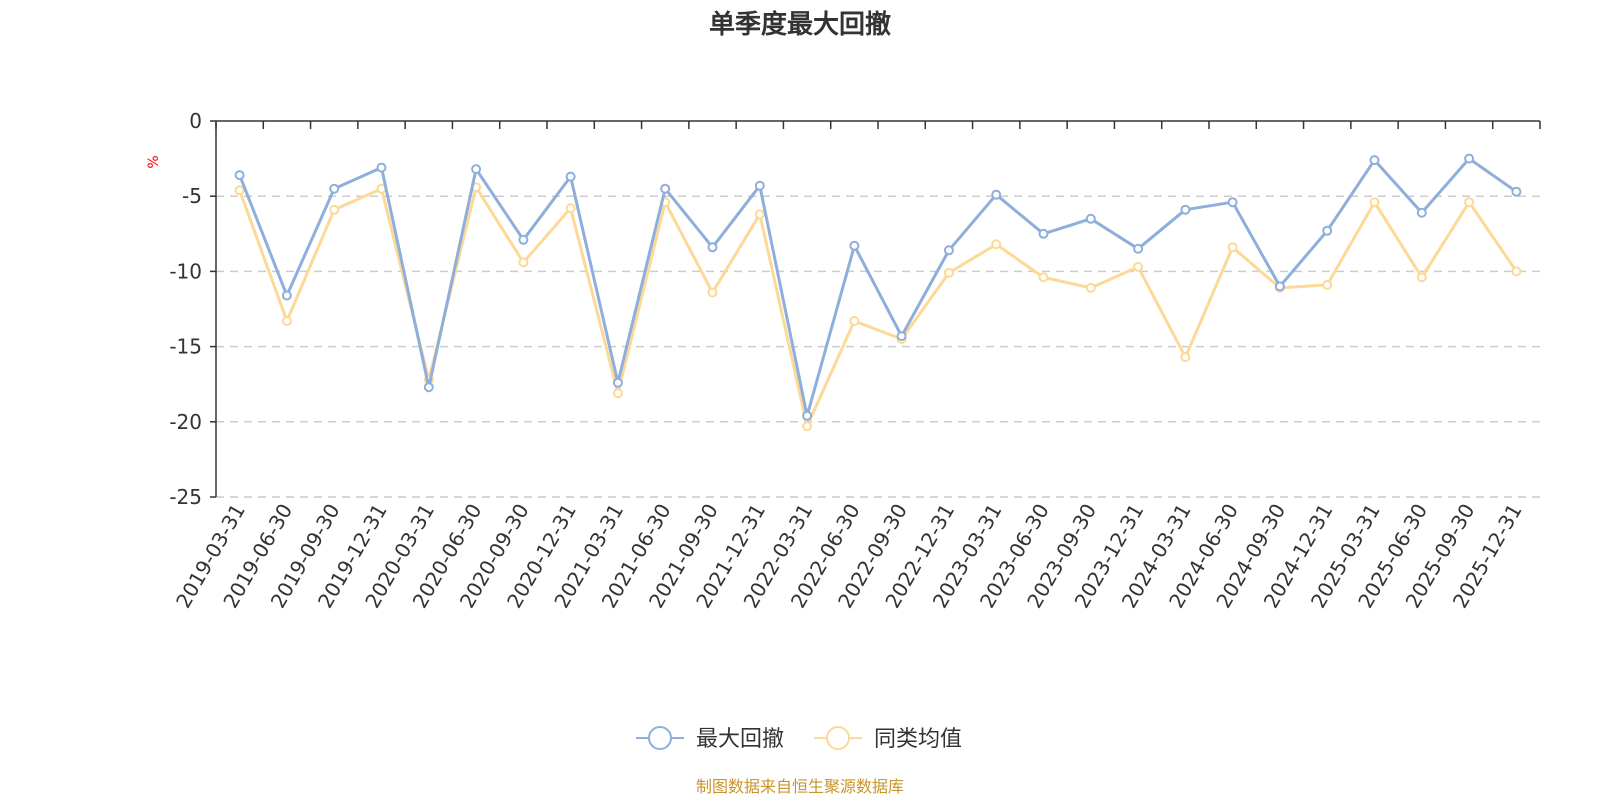 The image size is (1600, 800). I want to click on legend-label: 同类均值, so click(918, 739).